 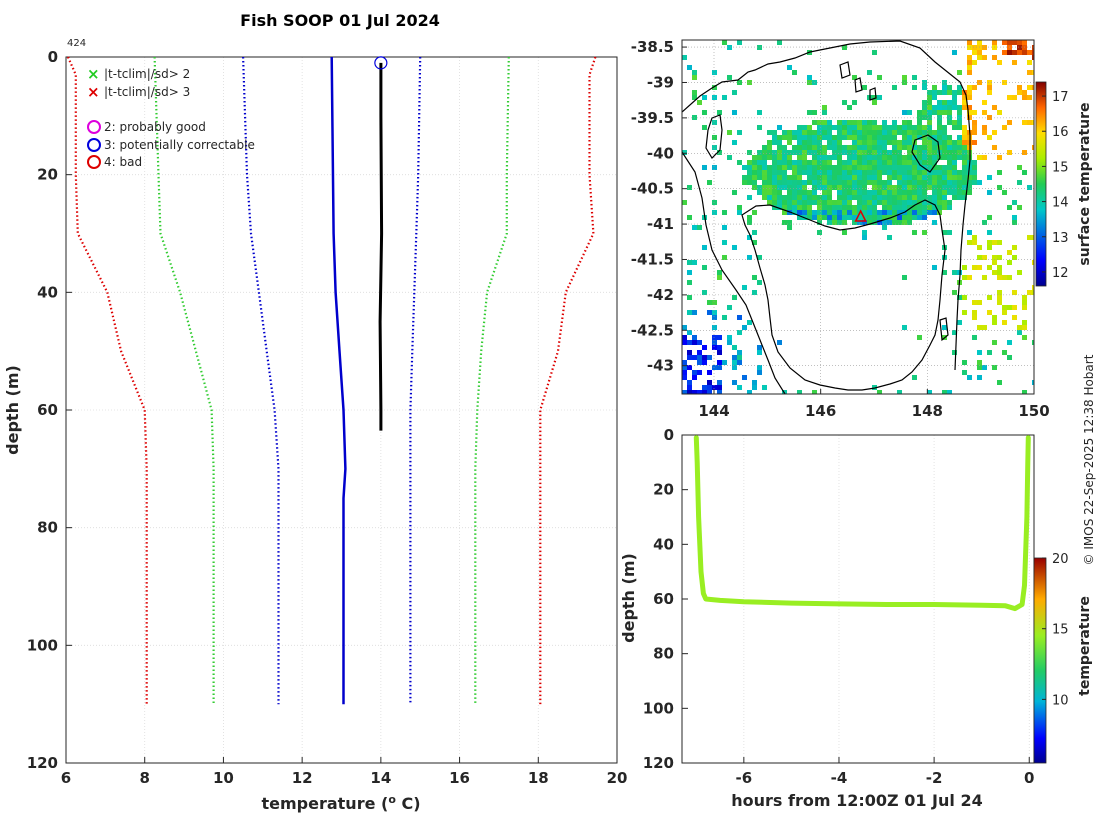 What do you see at coordinates (858, 217) in the screenshot?
I see `map-grid` at bounding box center [858, 217].